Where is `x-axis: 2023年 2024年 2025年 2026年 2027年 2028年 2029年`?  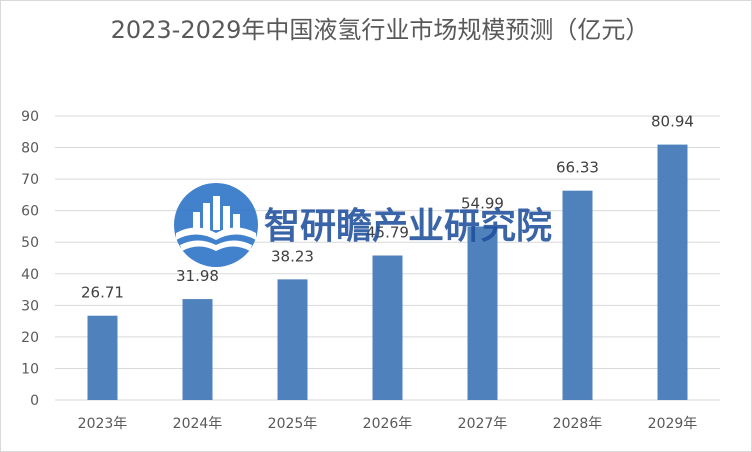
x-axis: 2023年 2024年 2025年 2026年 2027年 2028年 2029年 is located at coordinates (388, 424).